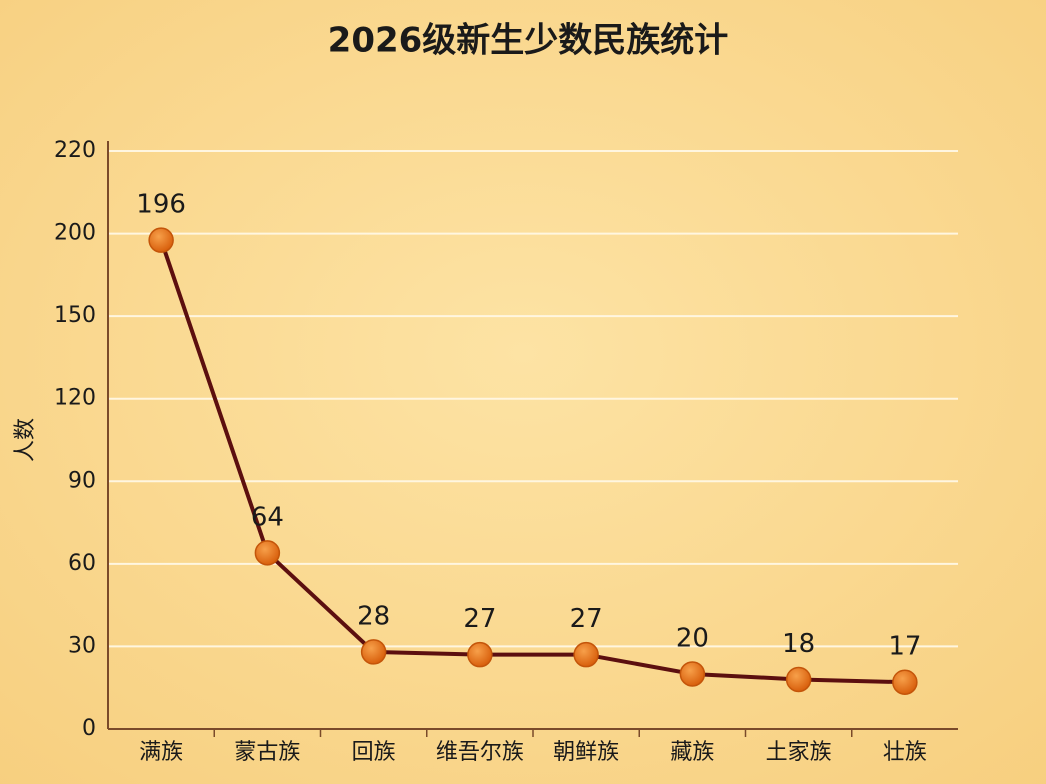 This screenshot has height=784, width=1046. Describe the element at coordinates (480, 752) in the screenshot. I see `x-tick-label: 维吾尔族` at that location.